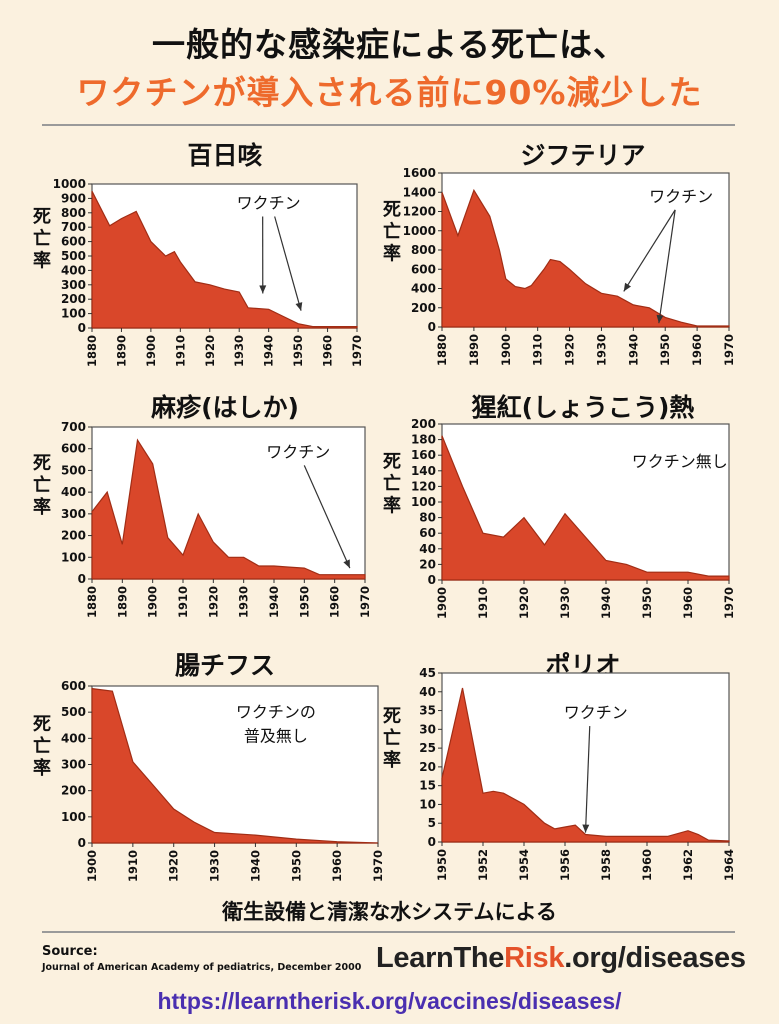  What do you see at coordinates (388, 932) in the screenshot?
I see `bottom-divider` at bounding box center [388, 932].